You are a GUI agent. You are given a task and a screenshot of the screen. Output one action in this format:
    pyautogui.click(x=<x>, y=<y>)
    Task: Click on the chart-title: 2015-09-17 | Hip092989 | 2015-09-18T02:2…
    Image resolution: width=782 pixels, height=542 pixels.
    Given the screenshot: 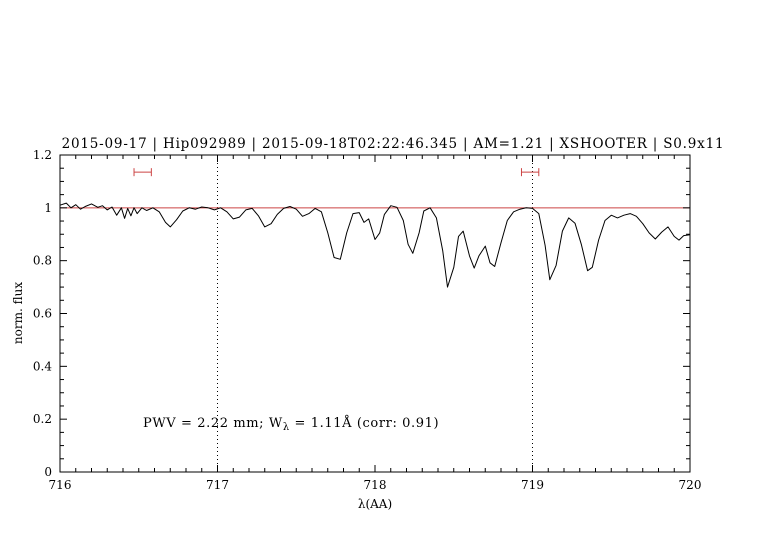 What is the action you would take?
    pyautogui.click(x=393, y=144)
    